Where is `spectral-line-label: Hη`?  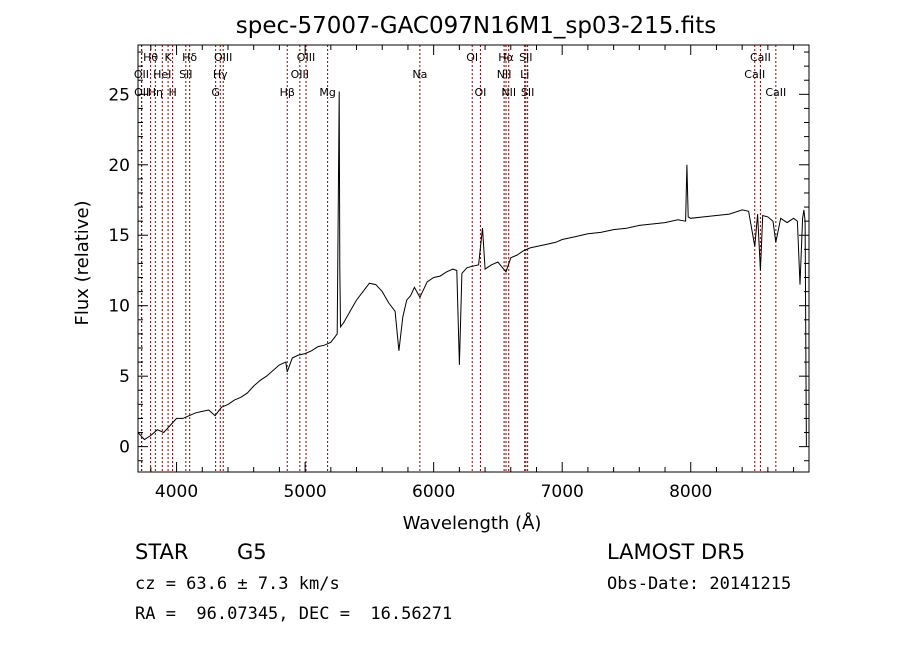
spectral-line-label: Hη is located at coordinates (155, 92).